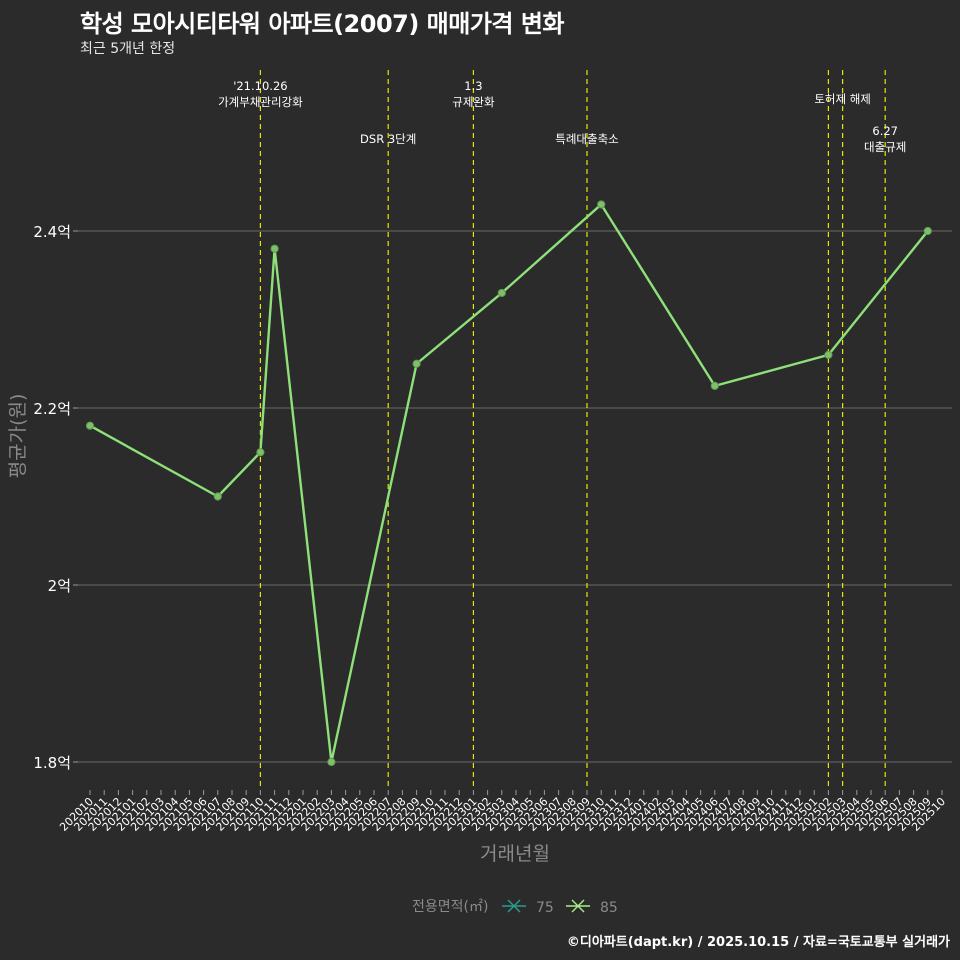  Describe the element at coordinates (609, 908) in the screenshot. I see `legend-label: 85` at that location.